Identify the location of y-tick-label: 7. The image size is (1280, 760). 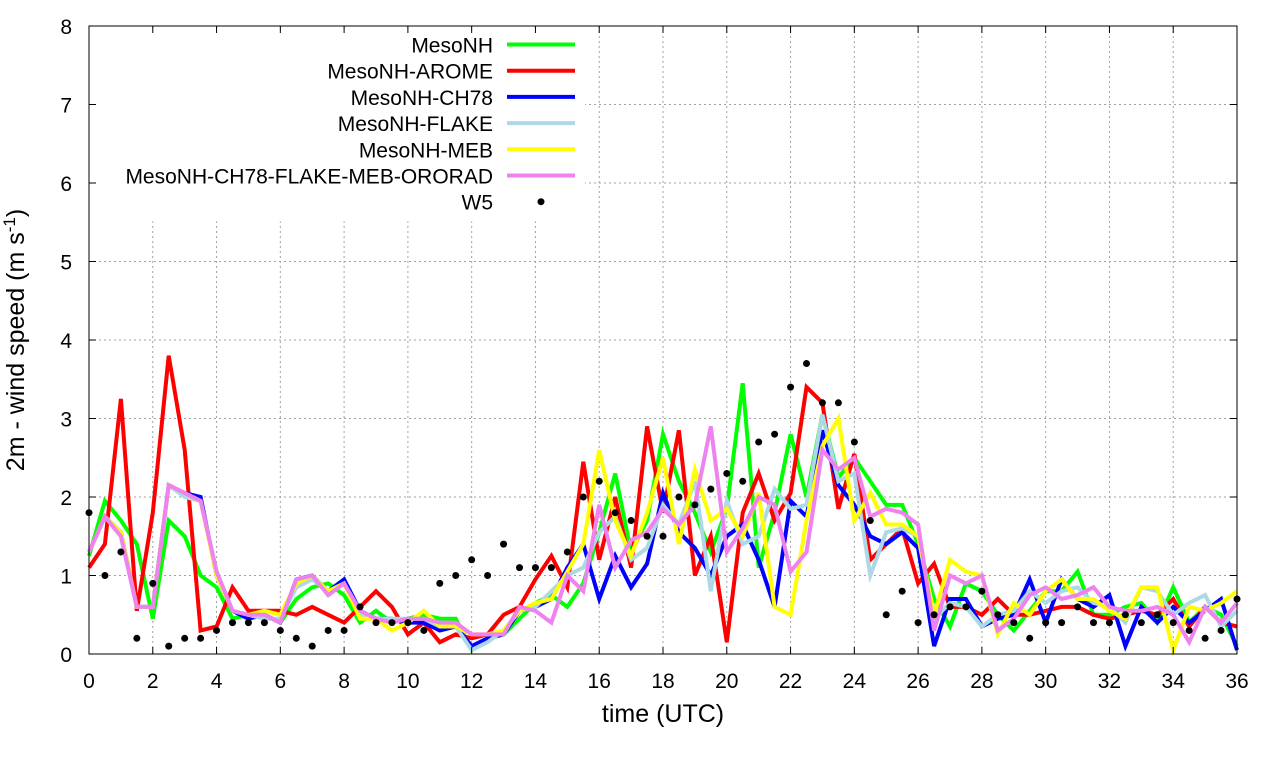
(66, 106).